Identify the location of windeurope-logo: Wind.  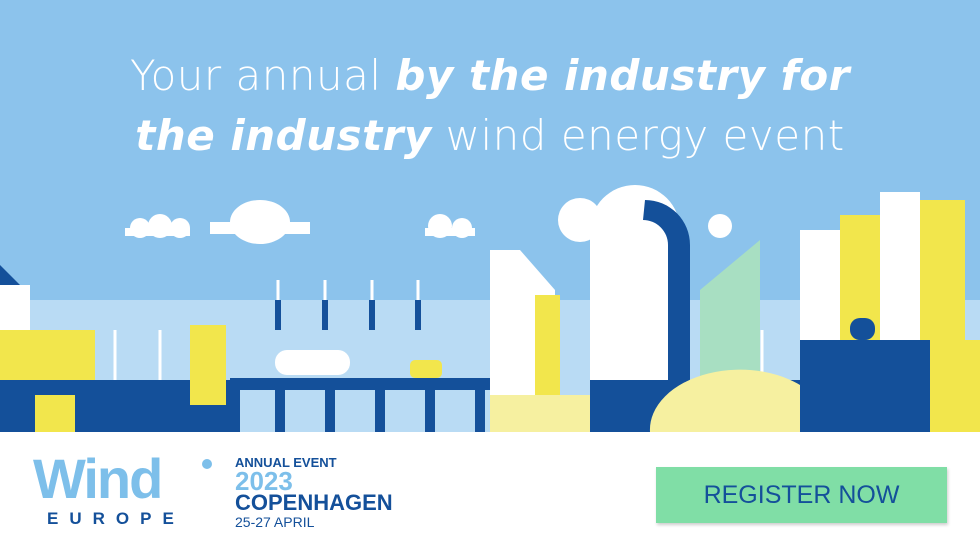
(98, 478).